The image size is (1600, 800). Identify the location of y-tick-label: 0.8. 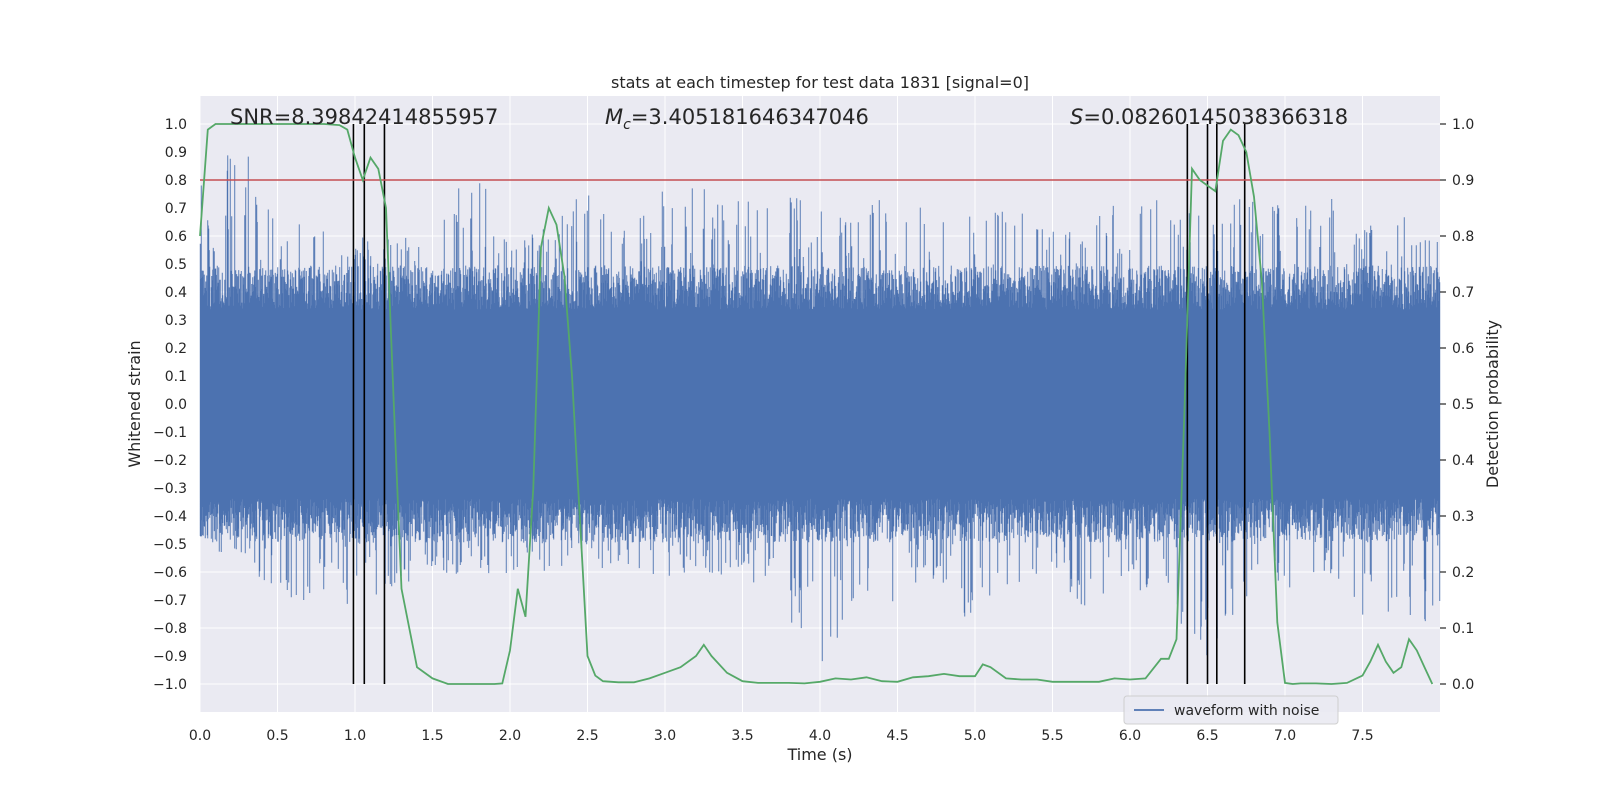
(176, 181).